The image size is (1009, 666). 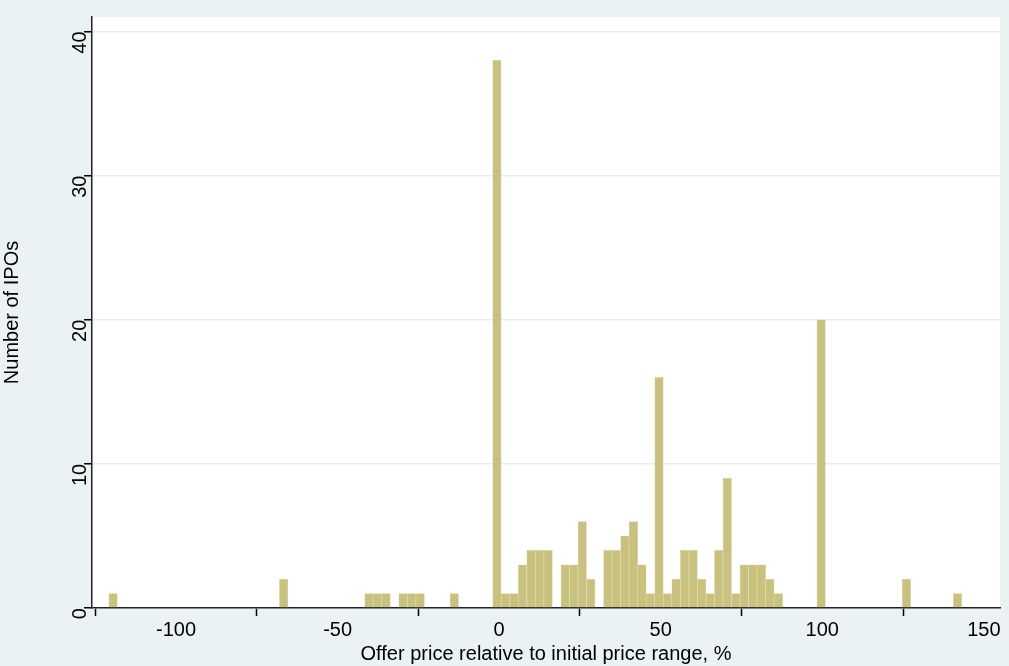 What do you see at coordinates (984, 628) in the screenshot?
I see `x-tick-label: 150` at bounding box center [984, 628].